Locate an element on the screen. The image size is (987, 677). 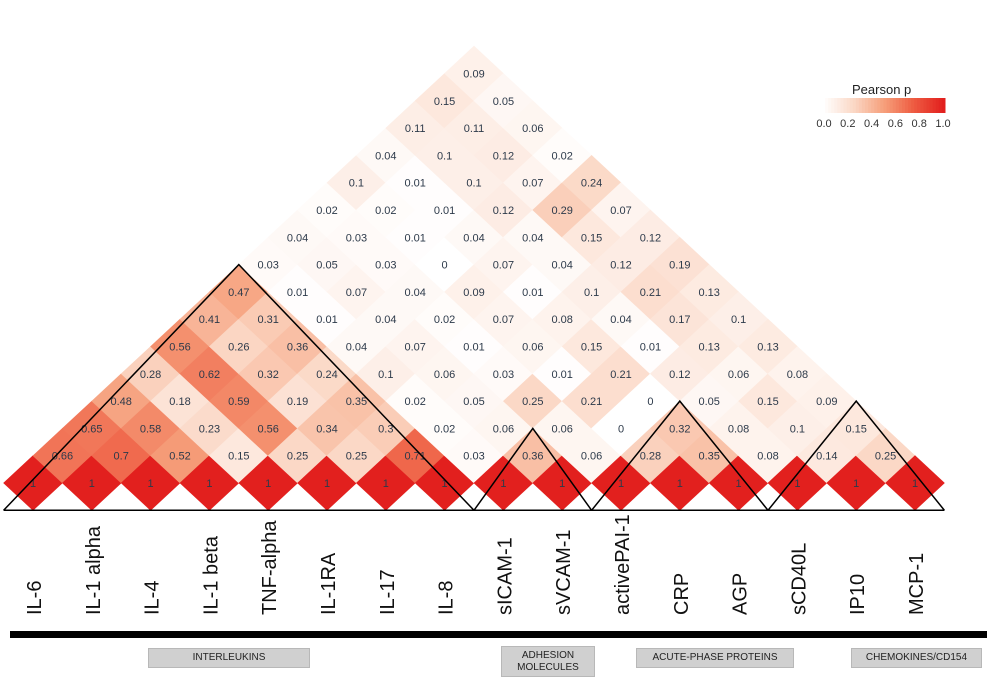
legend-tick-labels: 0.0 0.2 0.4 0.6 0.8 1.0 is located at coordinates (883, 124).